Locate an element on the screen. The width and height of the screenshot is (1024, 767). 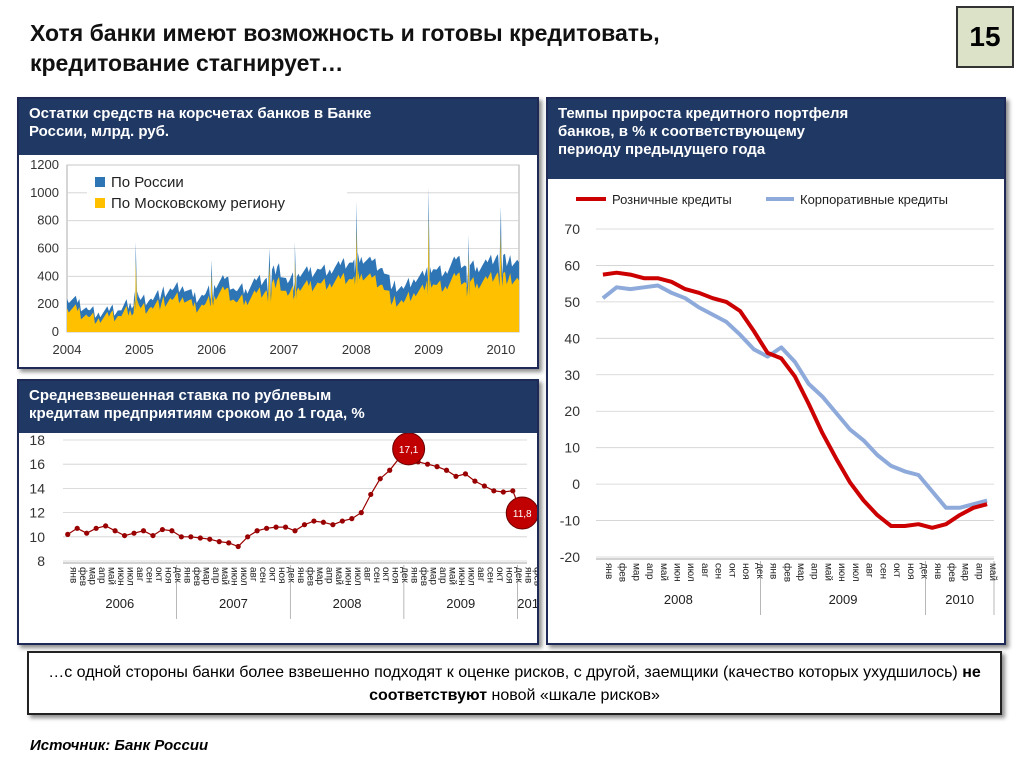
y-tick-label: 18 is located at coordinates (37, 440).